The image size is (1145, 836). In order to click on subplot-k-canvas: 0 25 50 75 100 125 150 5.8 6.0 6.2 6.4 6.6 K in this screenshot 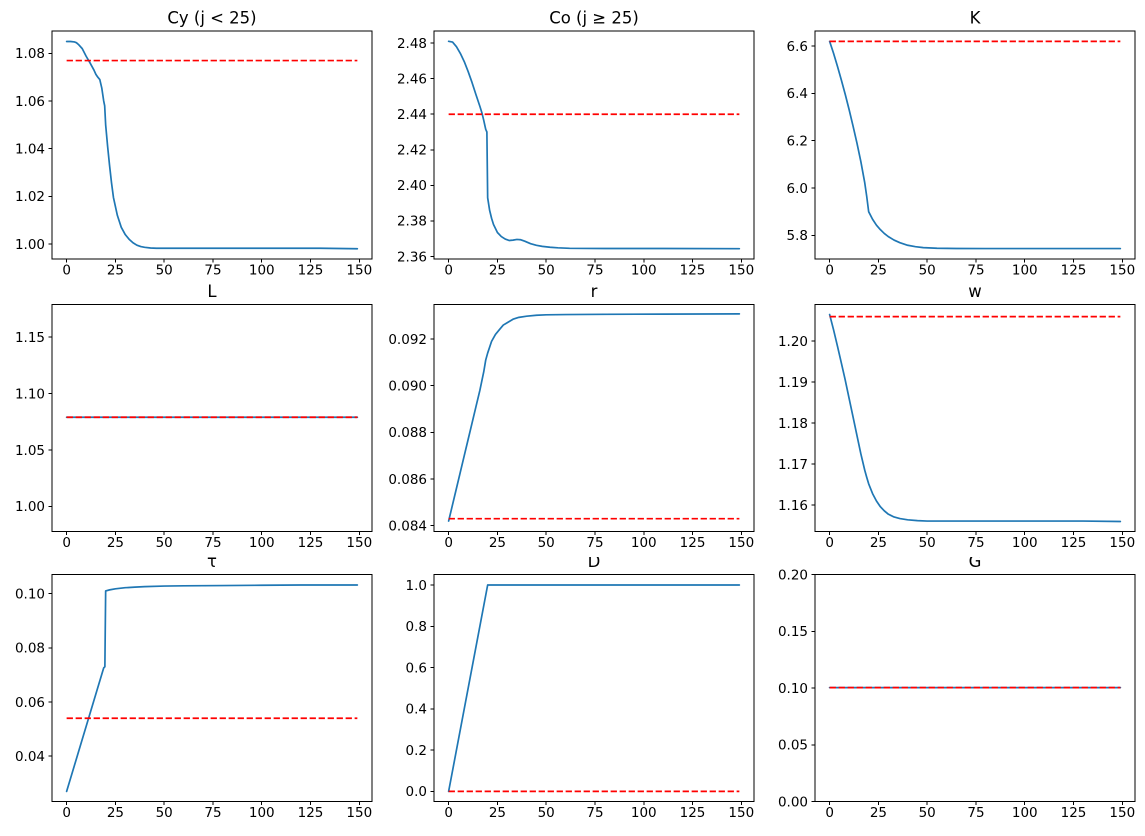, I will do `click(961, 143)`.